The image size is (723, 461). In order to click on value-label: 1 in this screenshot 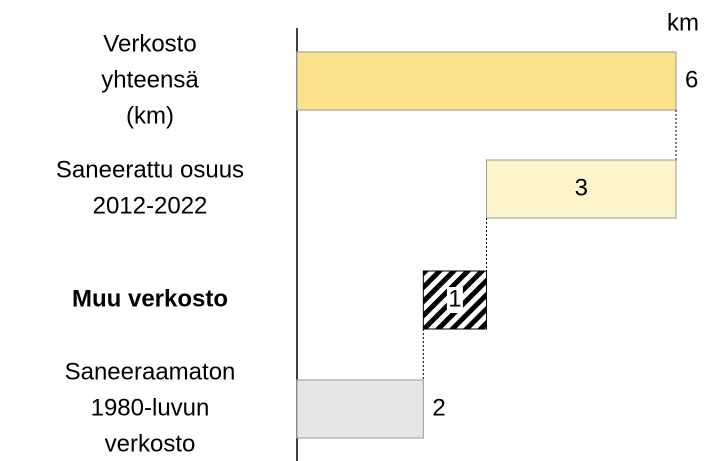, I will do `click(454, 298)`.